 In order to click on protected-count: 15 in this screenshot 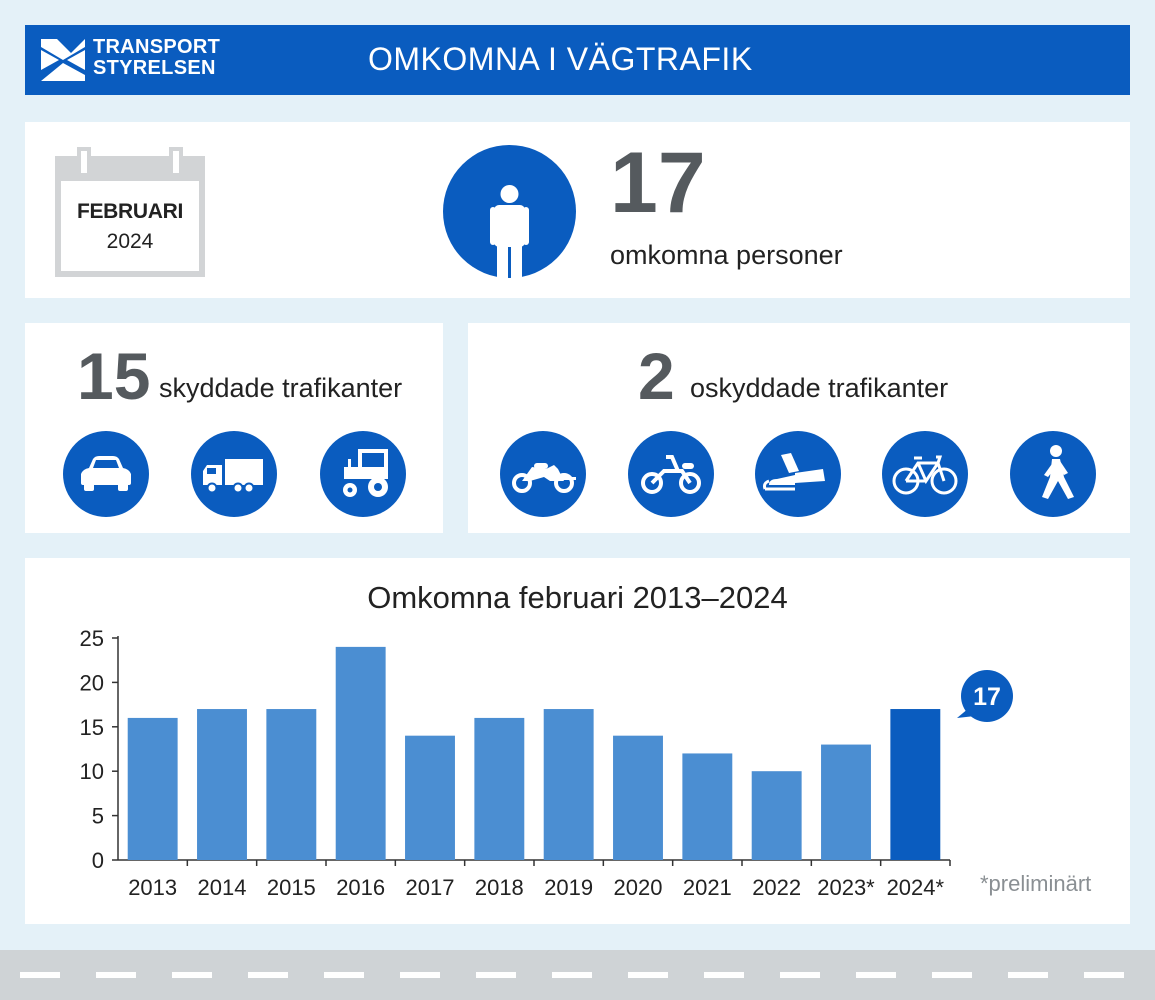, I will do `click(114, 376)`.